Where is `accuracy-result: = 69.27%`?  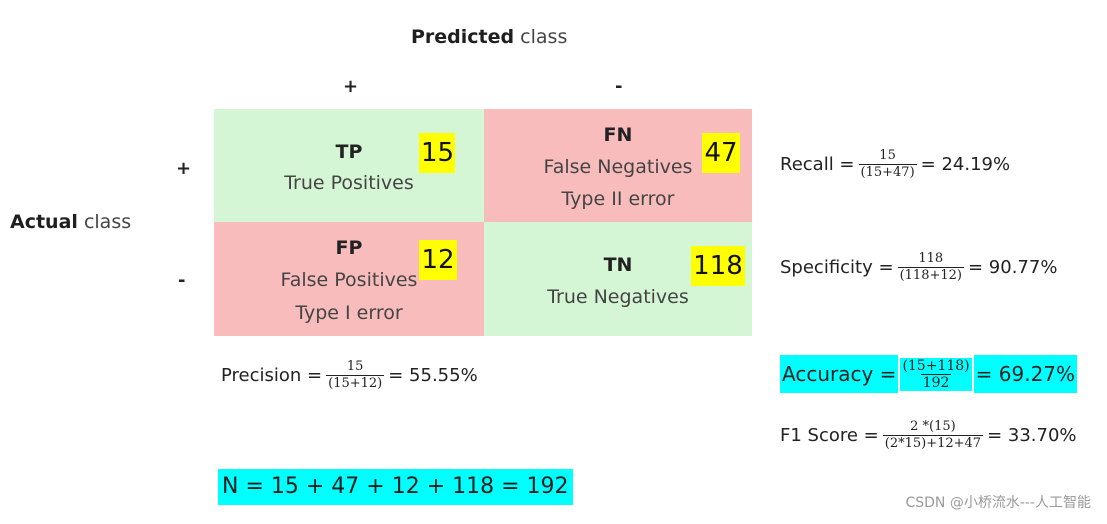 accuracy-result: = 69.27% is located at coordinates (1025, 374).